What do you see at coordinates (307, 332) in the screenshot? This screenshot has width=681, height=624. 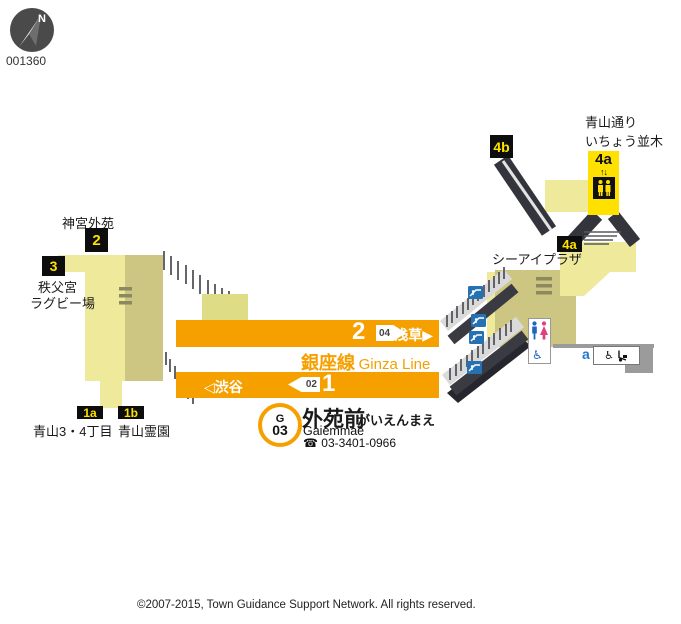 I see `platform-2-bar: 2 04 浅草▶` at bounding box center [307, 332].